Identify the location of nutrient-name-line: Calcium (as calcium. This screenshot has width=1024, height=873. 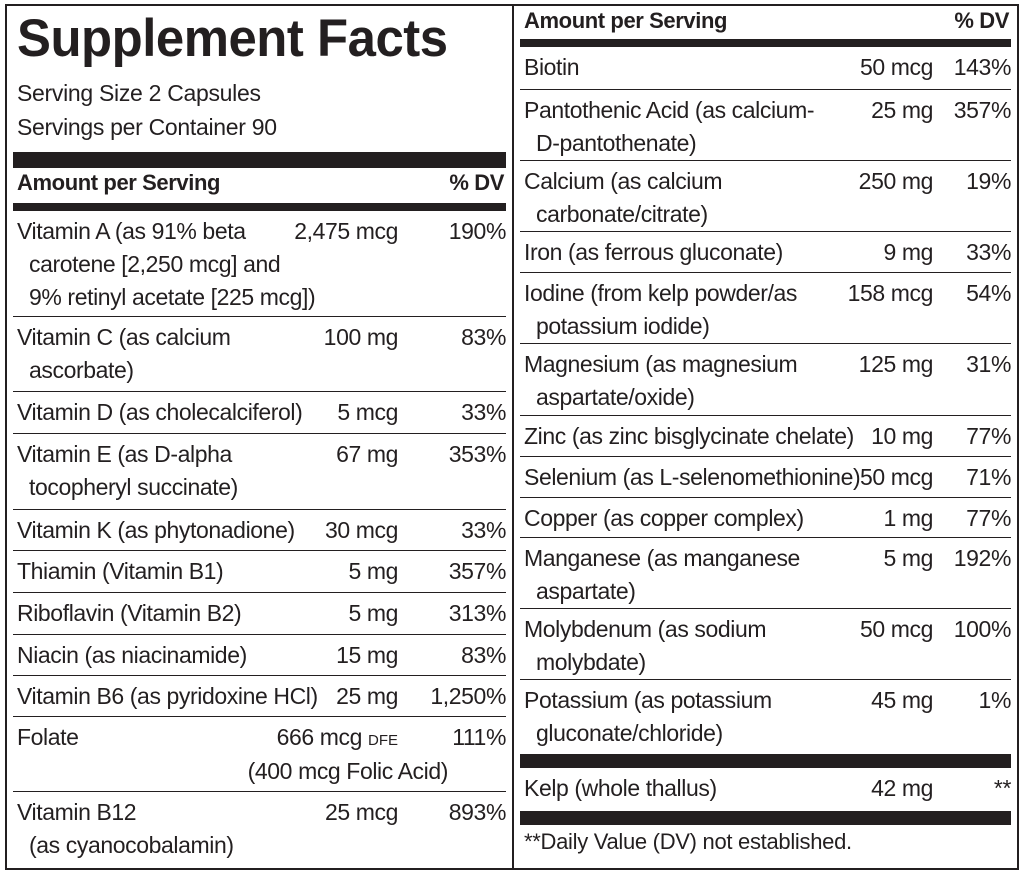
(623, 181).